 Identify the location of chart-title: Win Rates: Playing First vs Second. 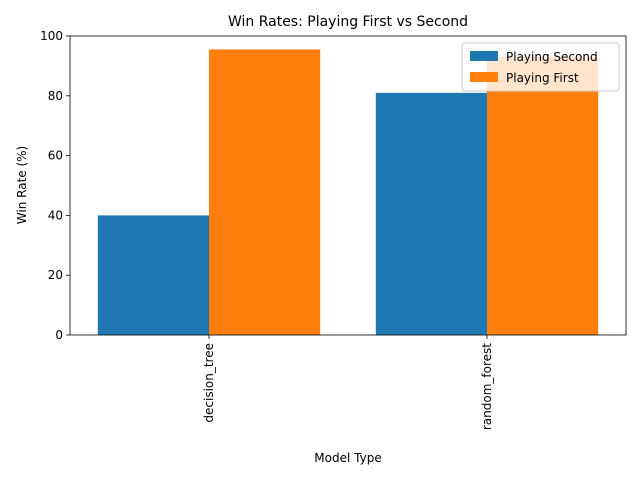
(348, 22).